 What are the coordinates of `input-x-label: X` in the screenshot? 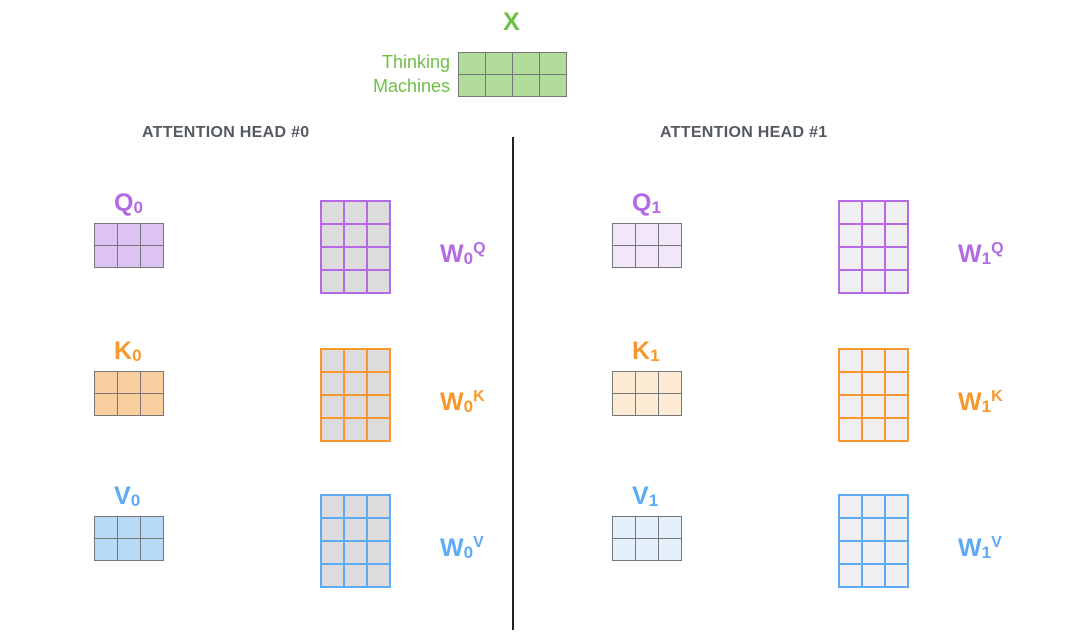 It's located at (511, 22).